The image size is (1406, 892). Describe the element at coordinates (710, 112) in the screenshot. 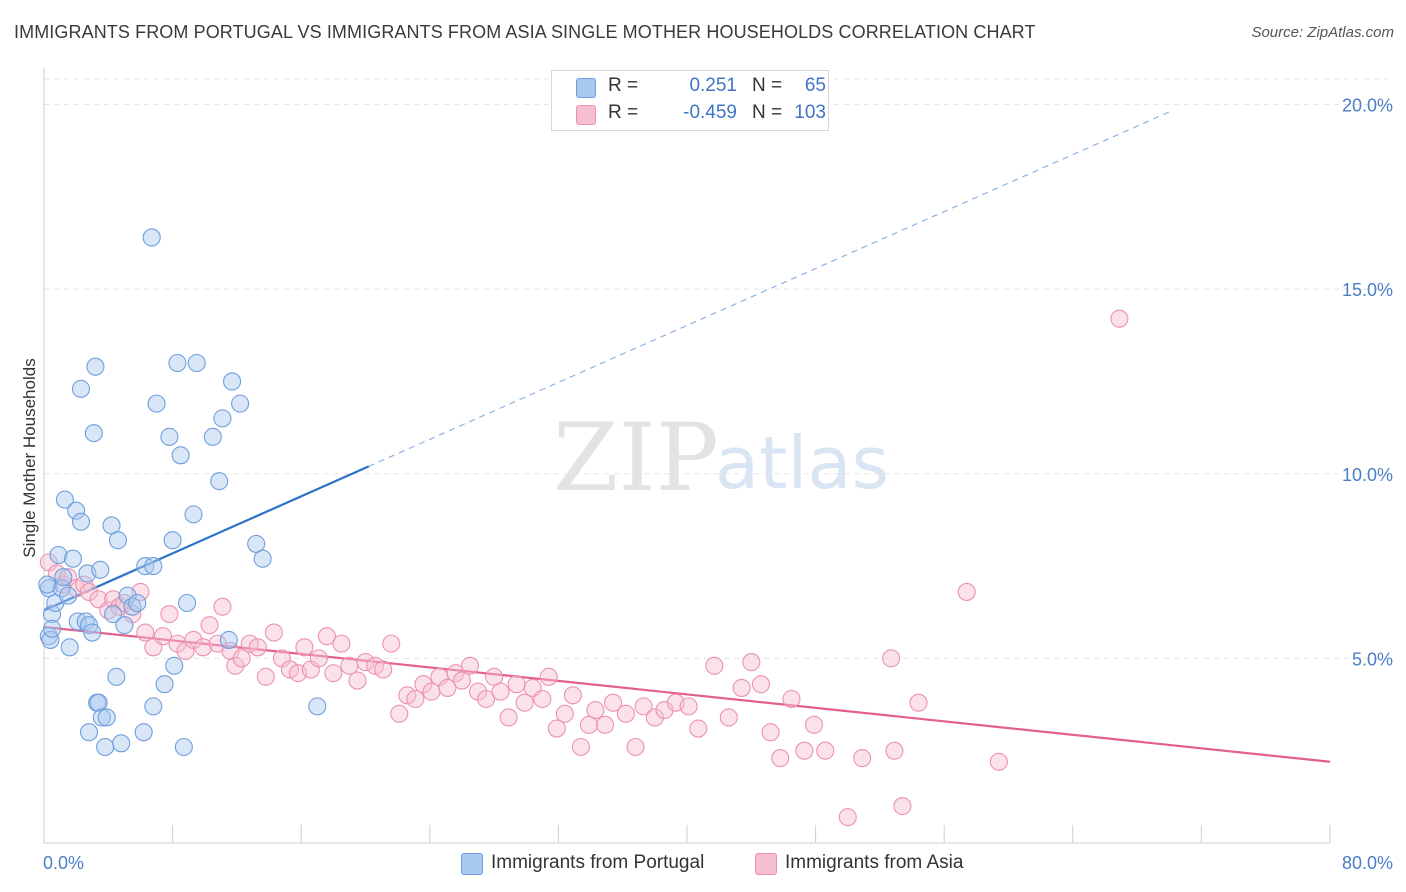

I see `legend-r-value: -0.459` at that location.